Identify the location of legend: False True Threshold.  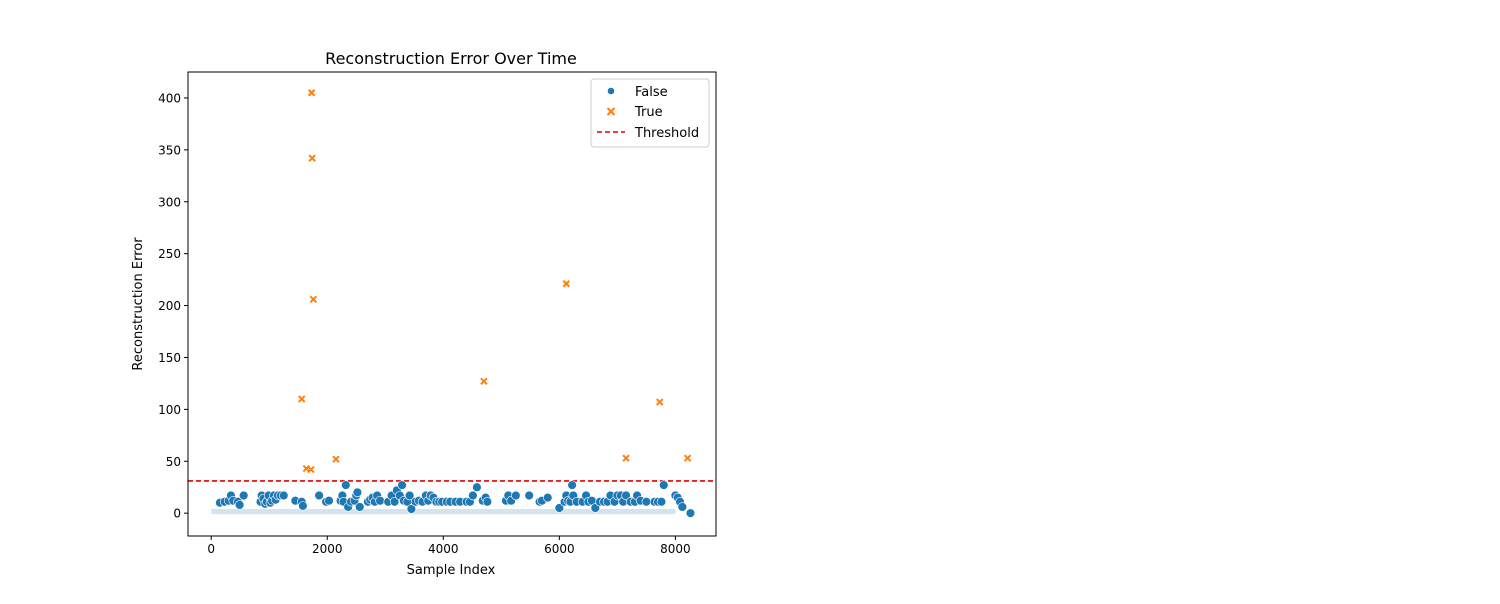
(650, 113).